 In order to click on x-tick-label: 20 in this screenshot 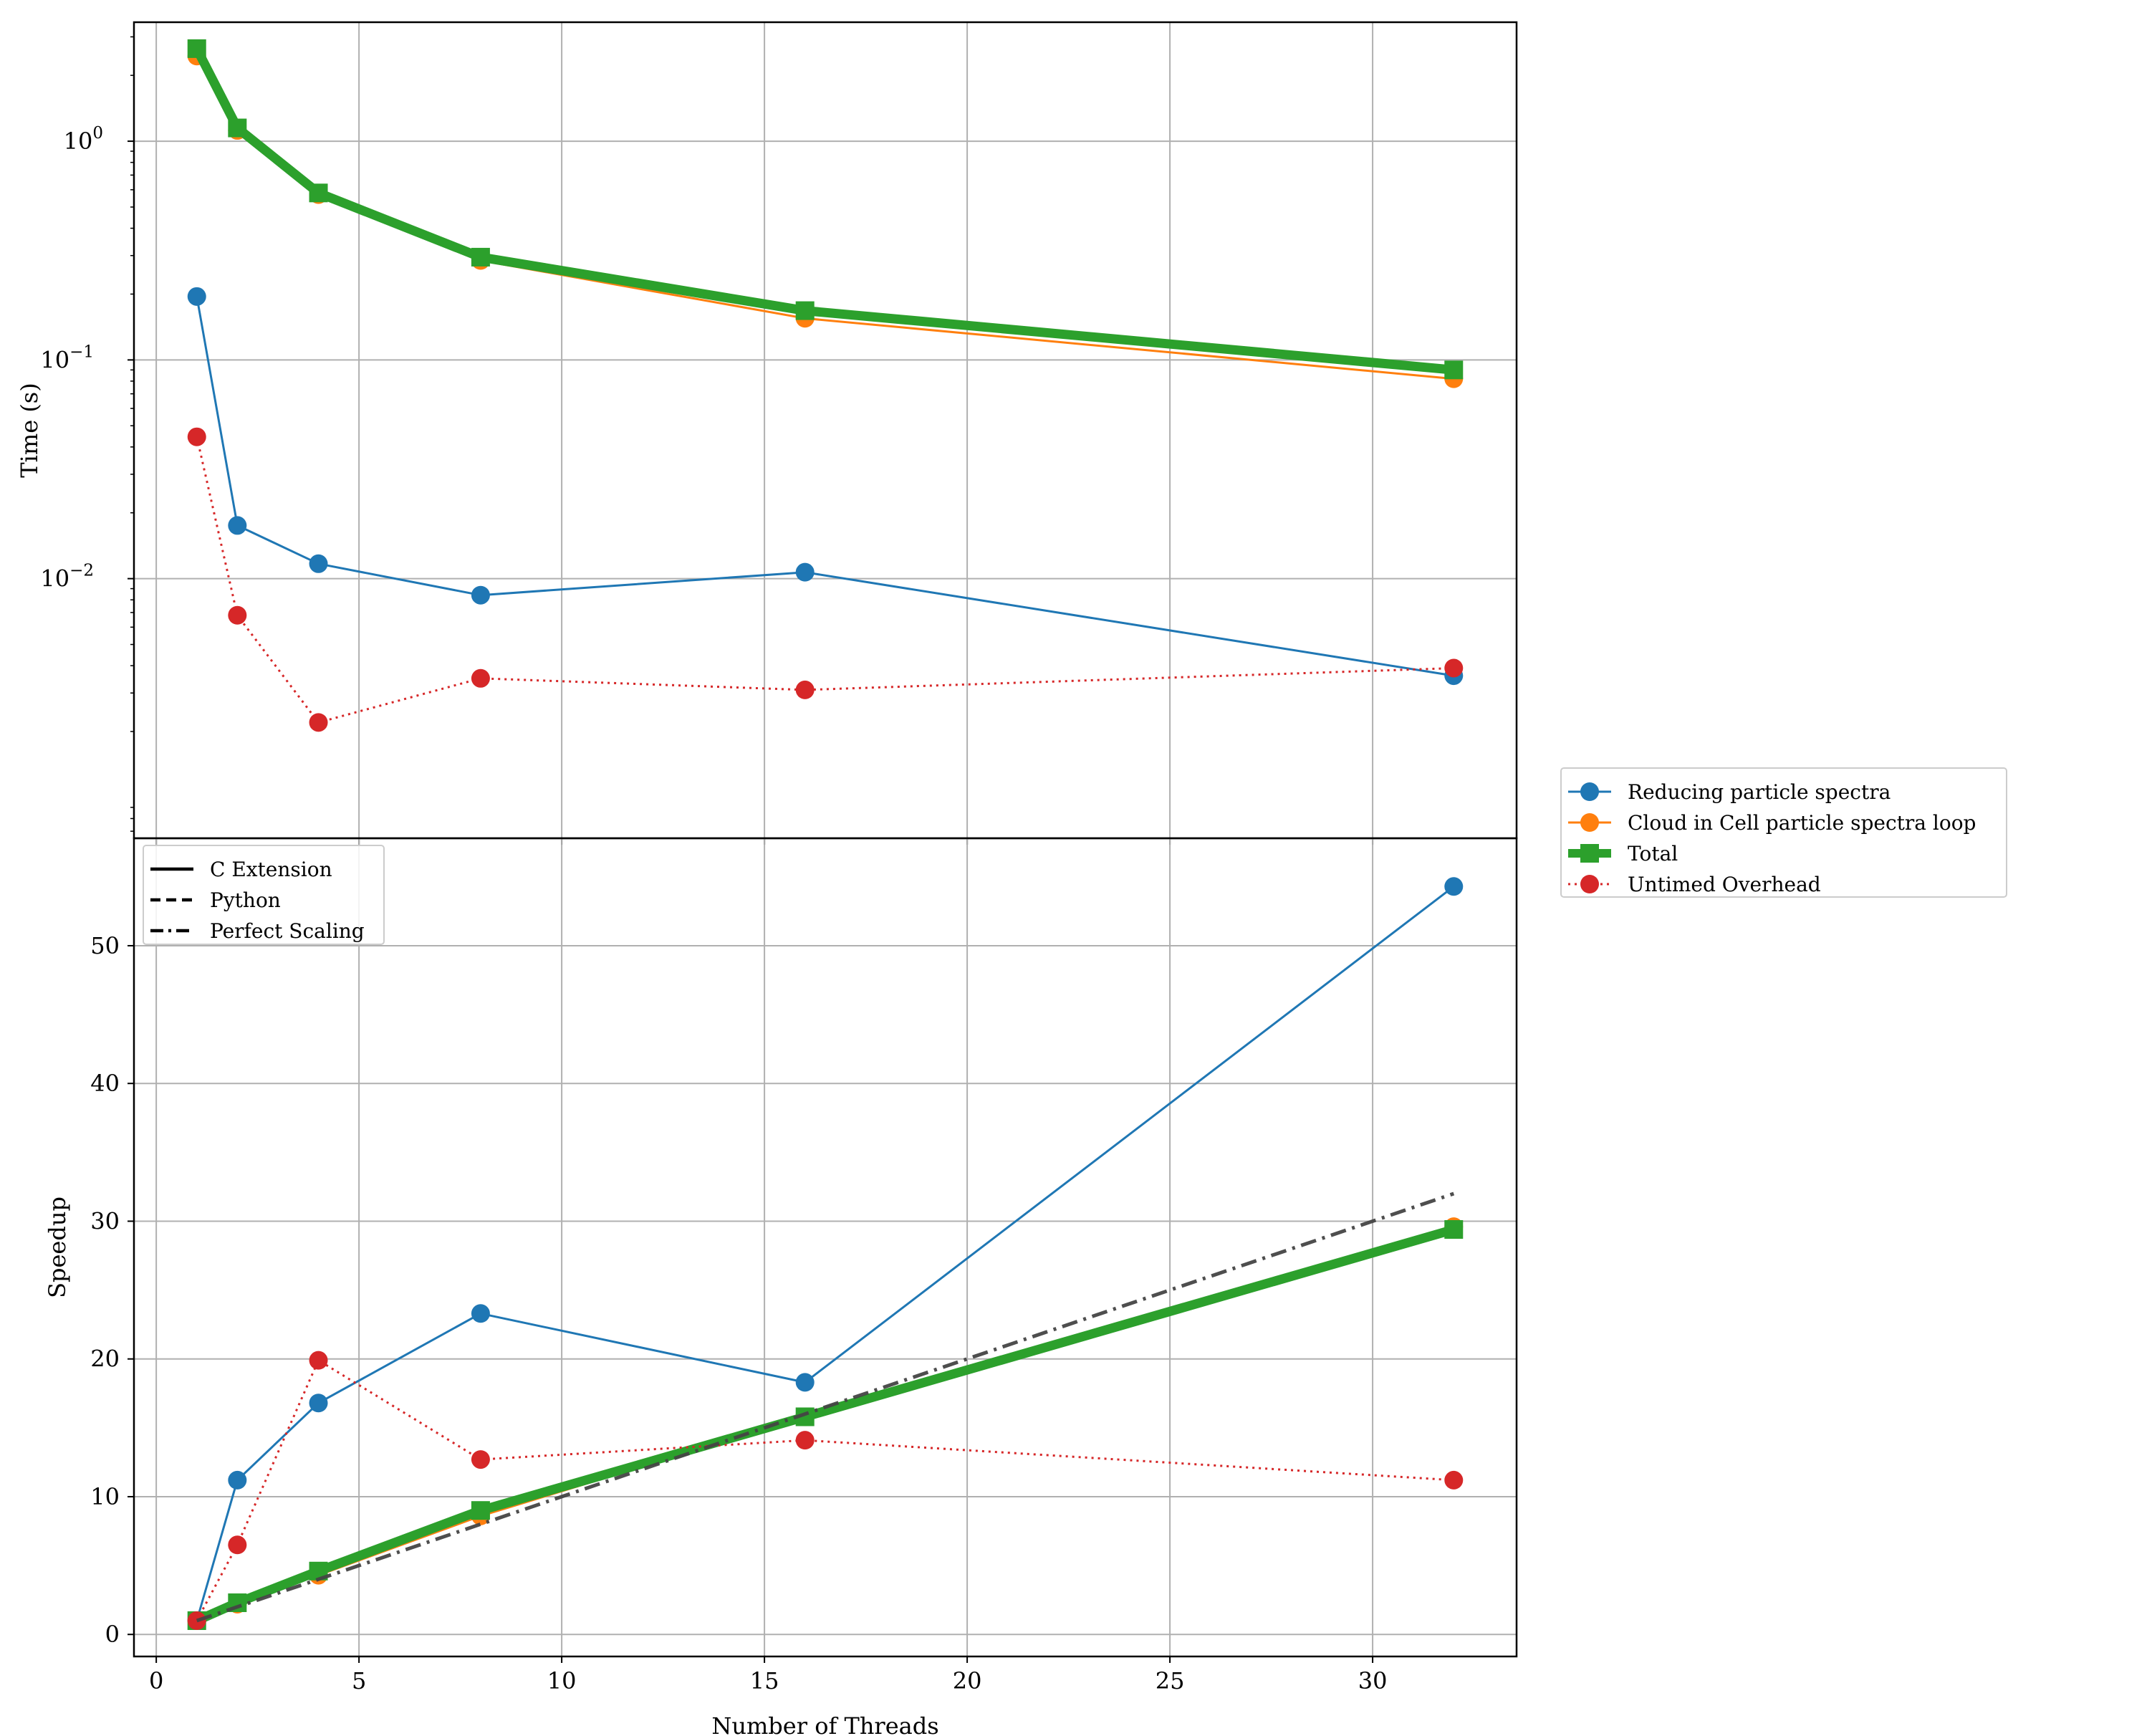, I will do `click(968, 1680)`.